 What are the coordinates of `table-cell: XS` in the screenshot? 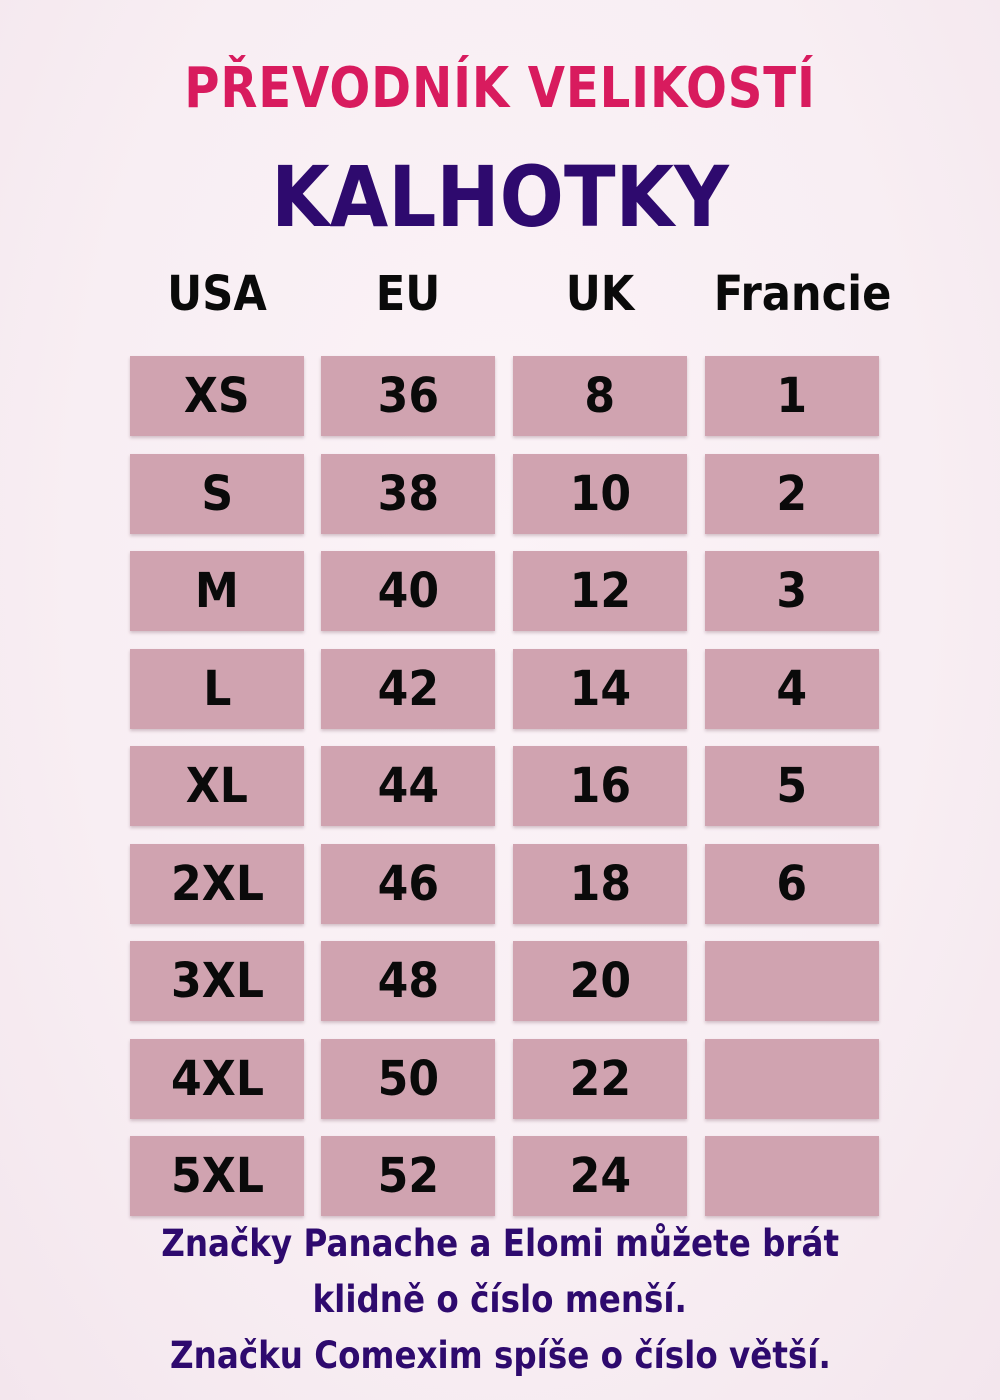 It's located at (217, 396).